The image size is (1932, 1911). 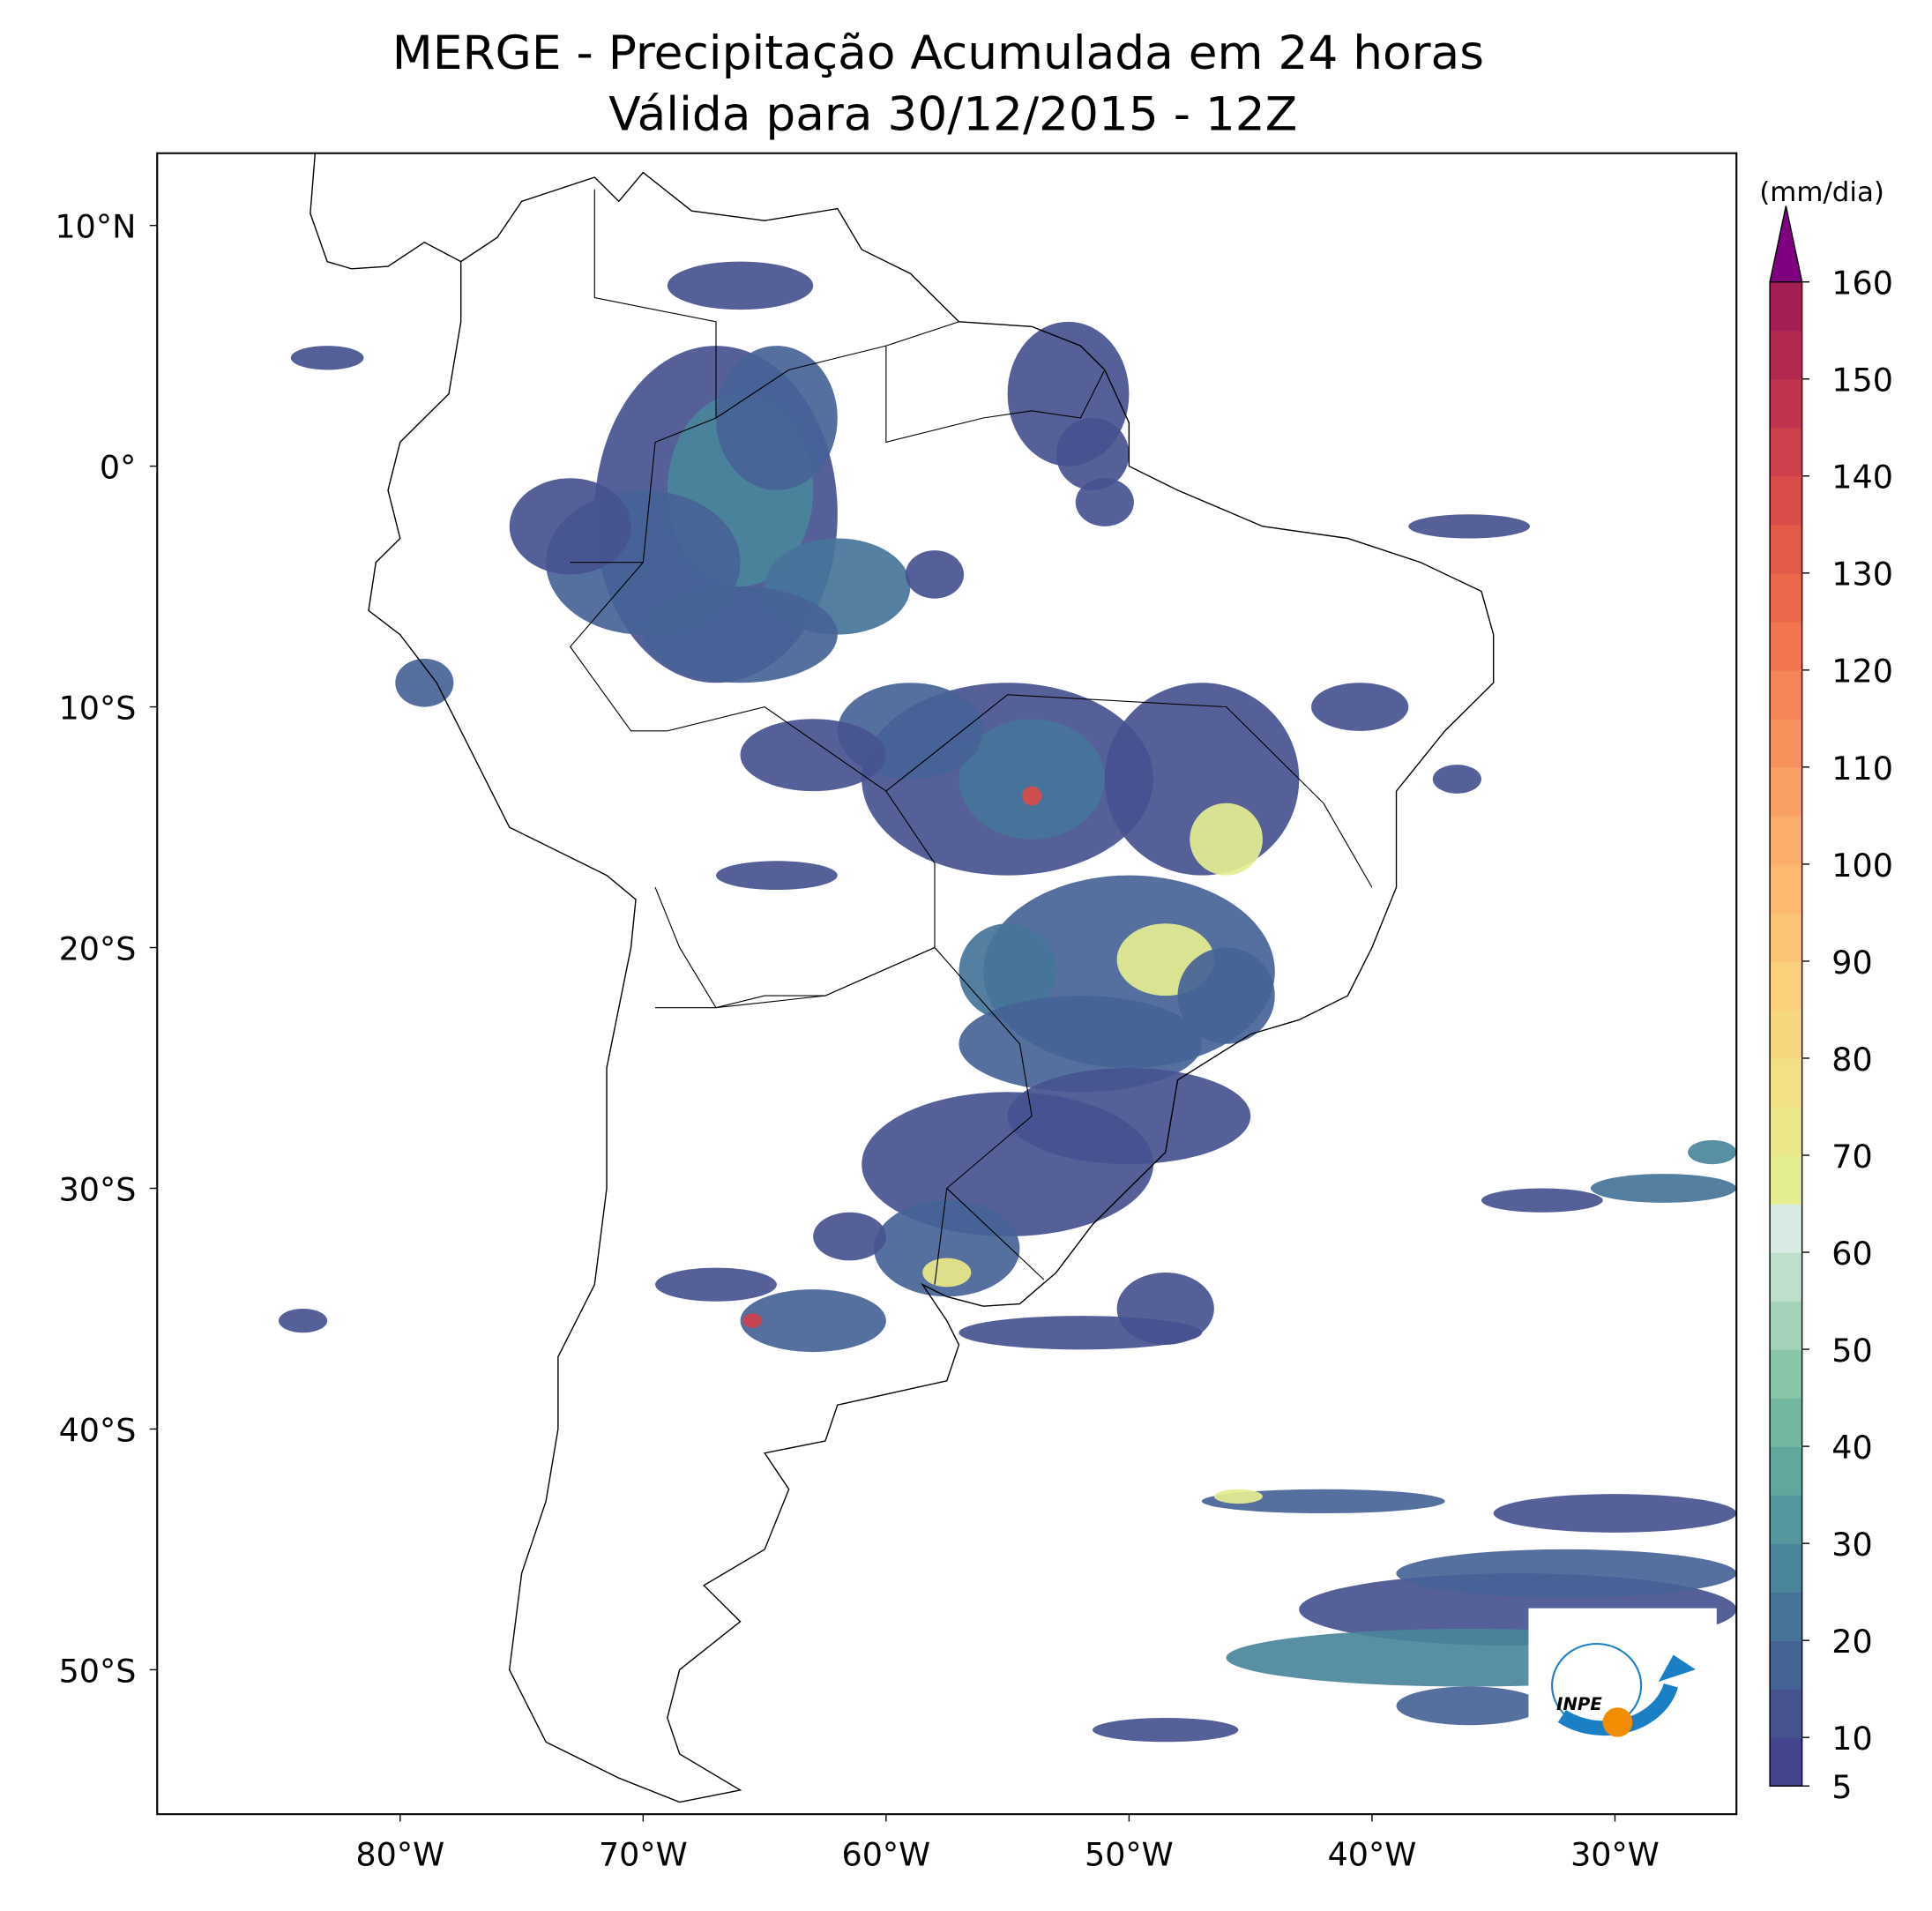 I want to click on colorbar-tick-label: 5, so click(x=1842, y=1787).